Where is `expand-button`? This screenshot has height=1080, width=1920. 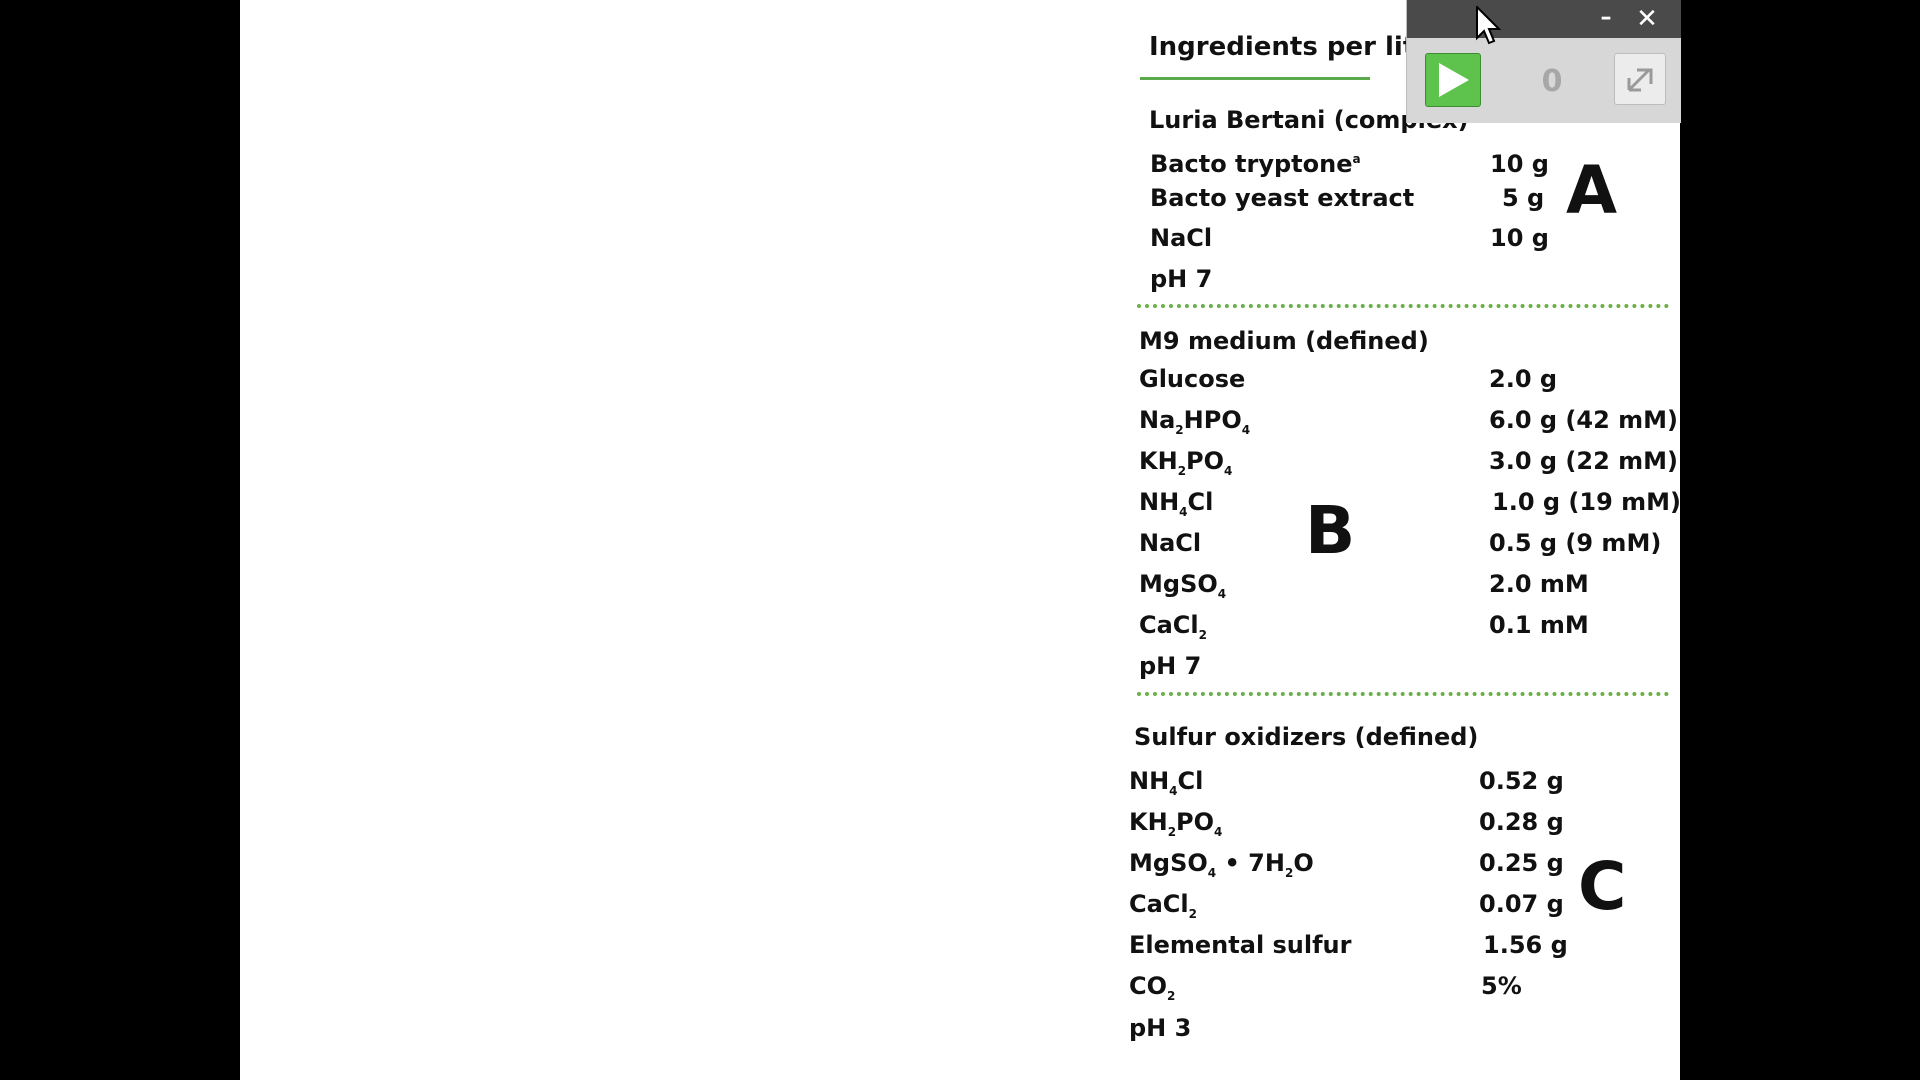
expand-button is located at coordinates (1640, 79).